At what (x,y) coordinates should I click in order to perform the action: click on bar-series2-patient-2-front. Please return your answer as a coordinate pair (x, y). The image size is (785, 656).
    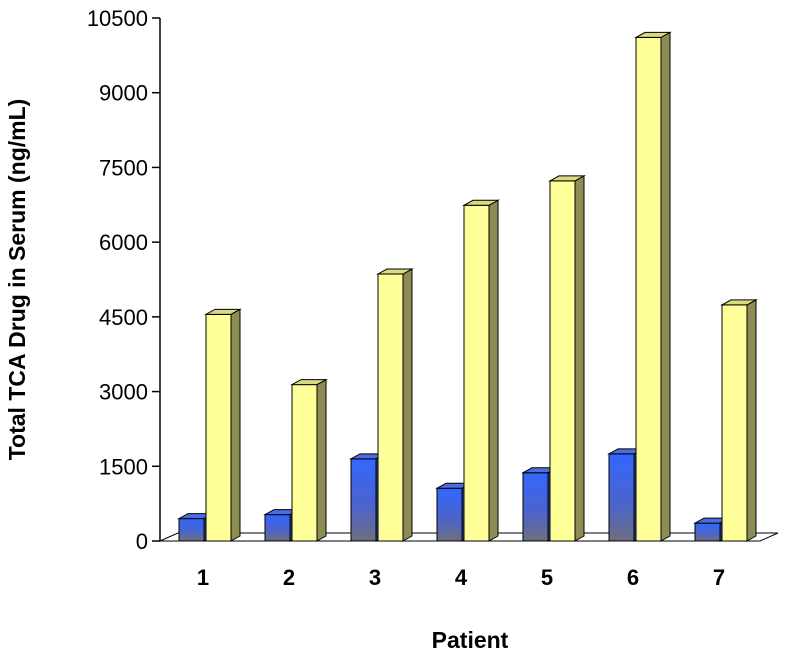
    Looking at the image, I should click on (304, 463).